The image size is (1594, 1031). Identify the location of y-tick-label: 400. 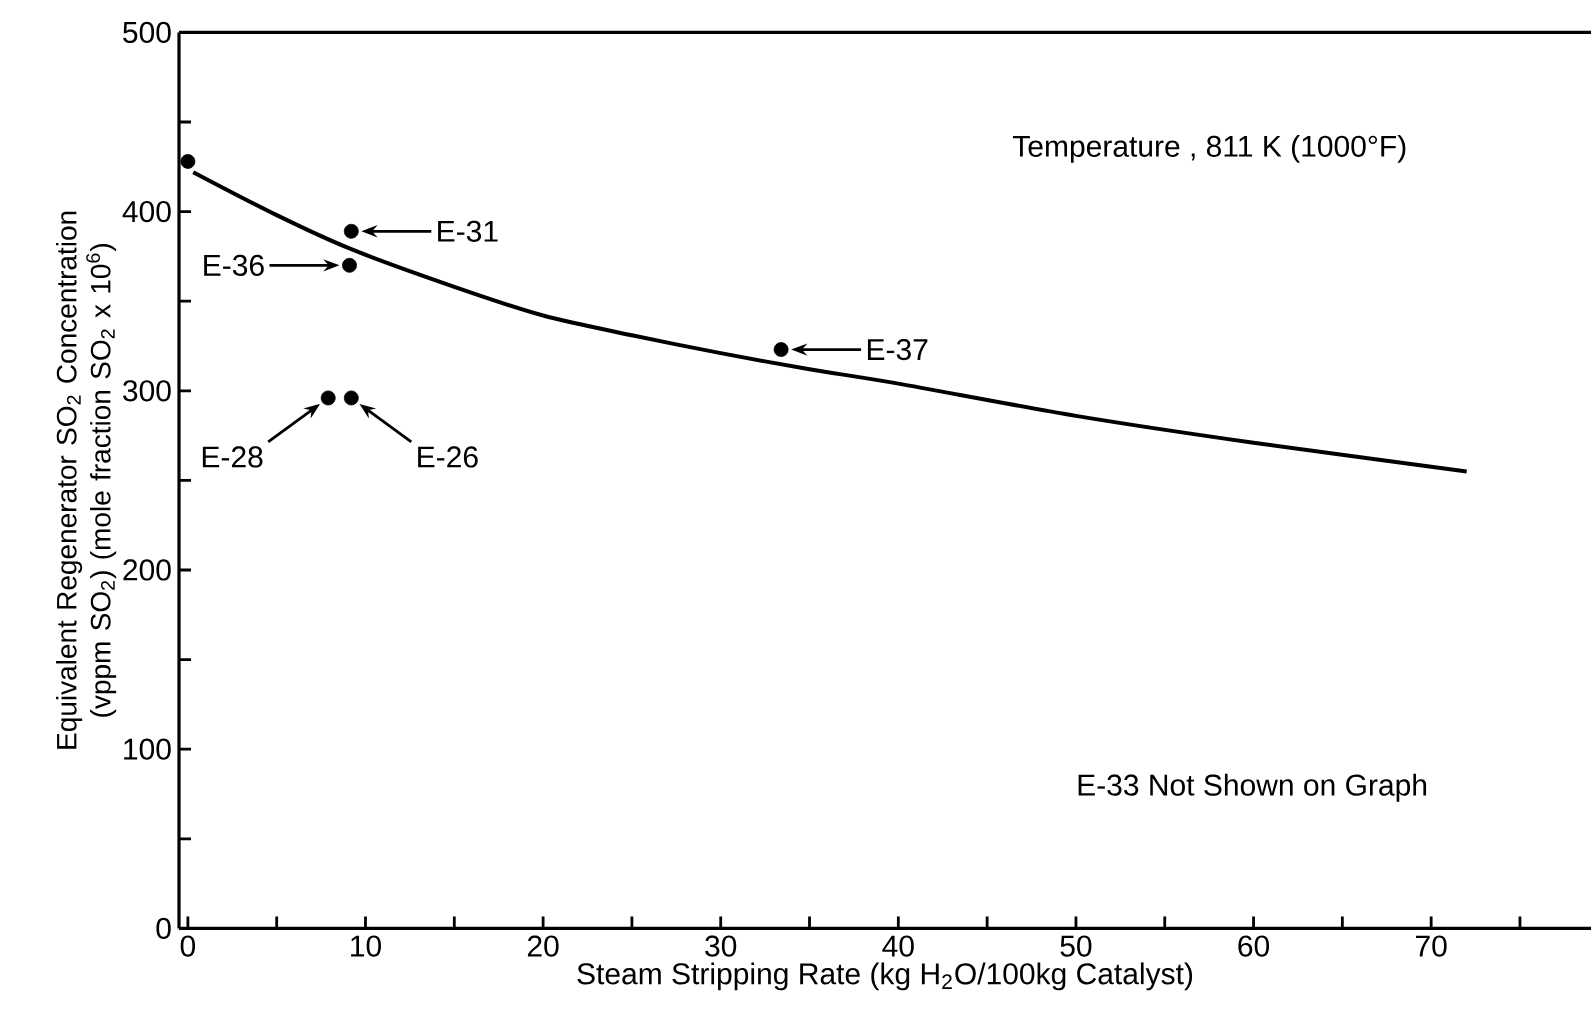
(146, 211).